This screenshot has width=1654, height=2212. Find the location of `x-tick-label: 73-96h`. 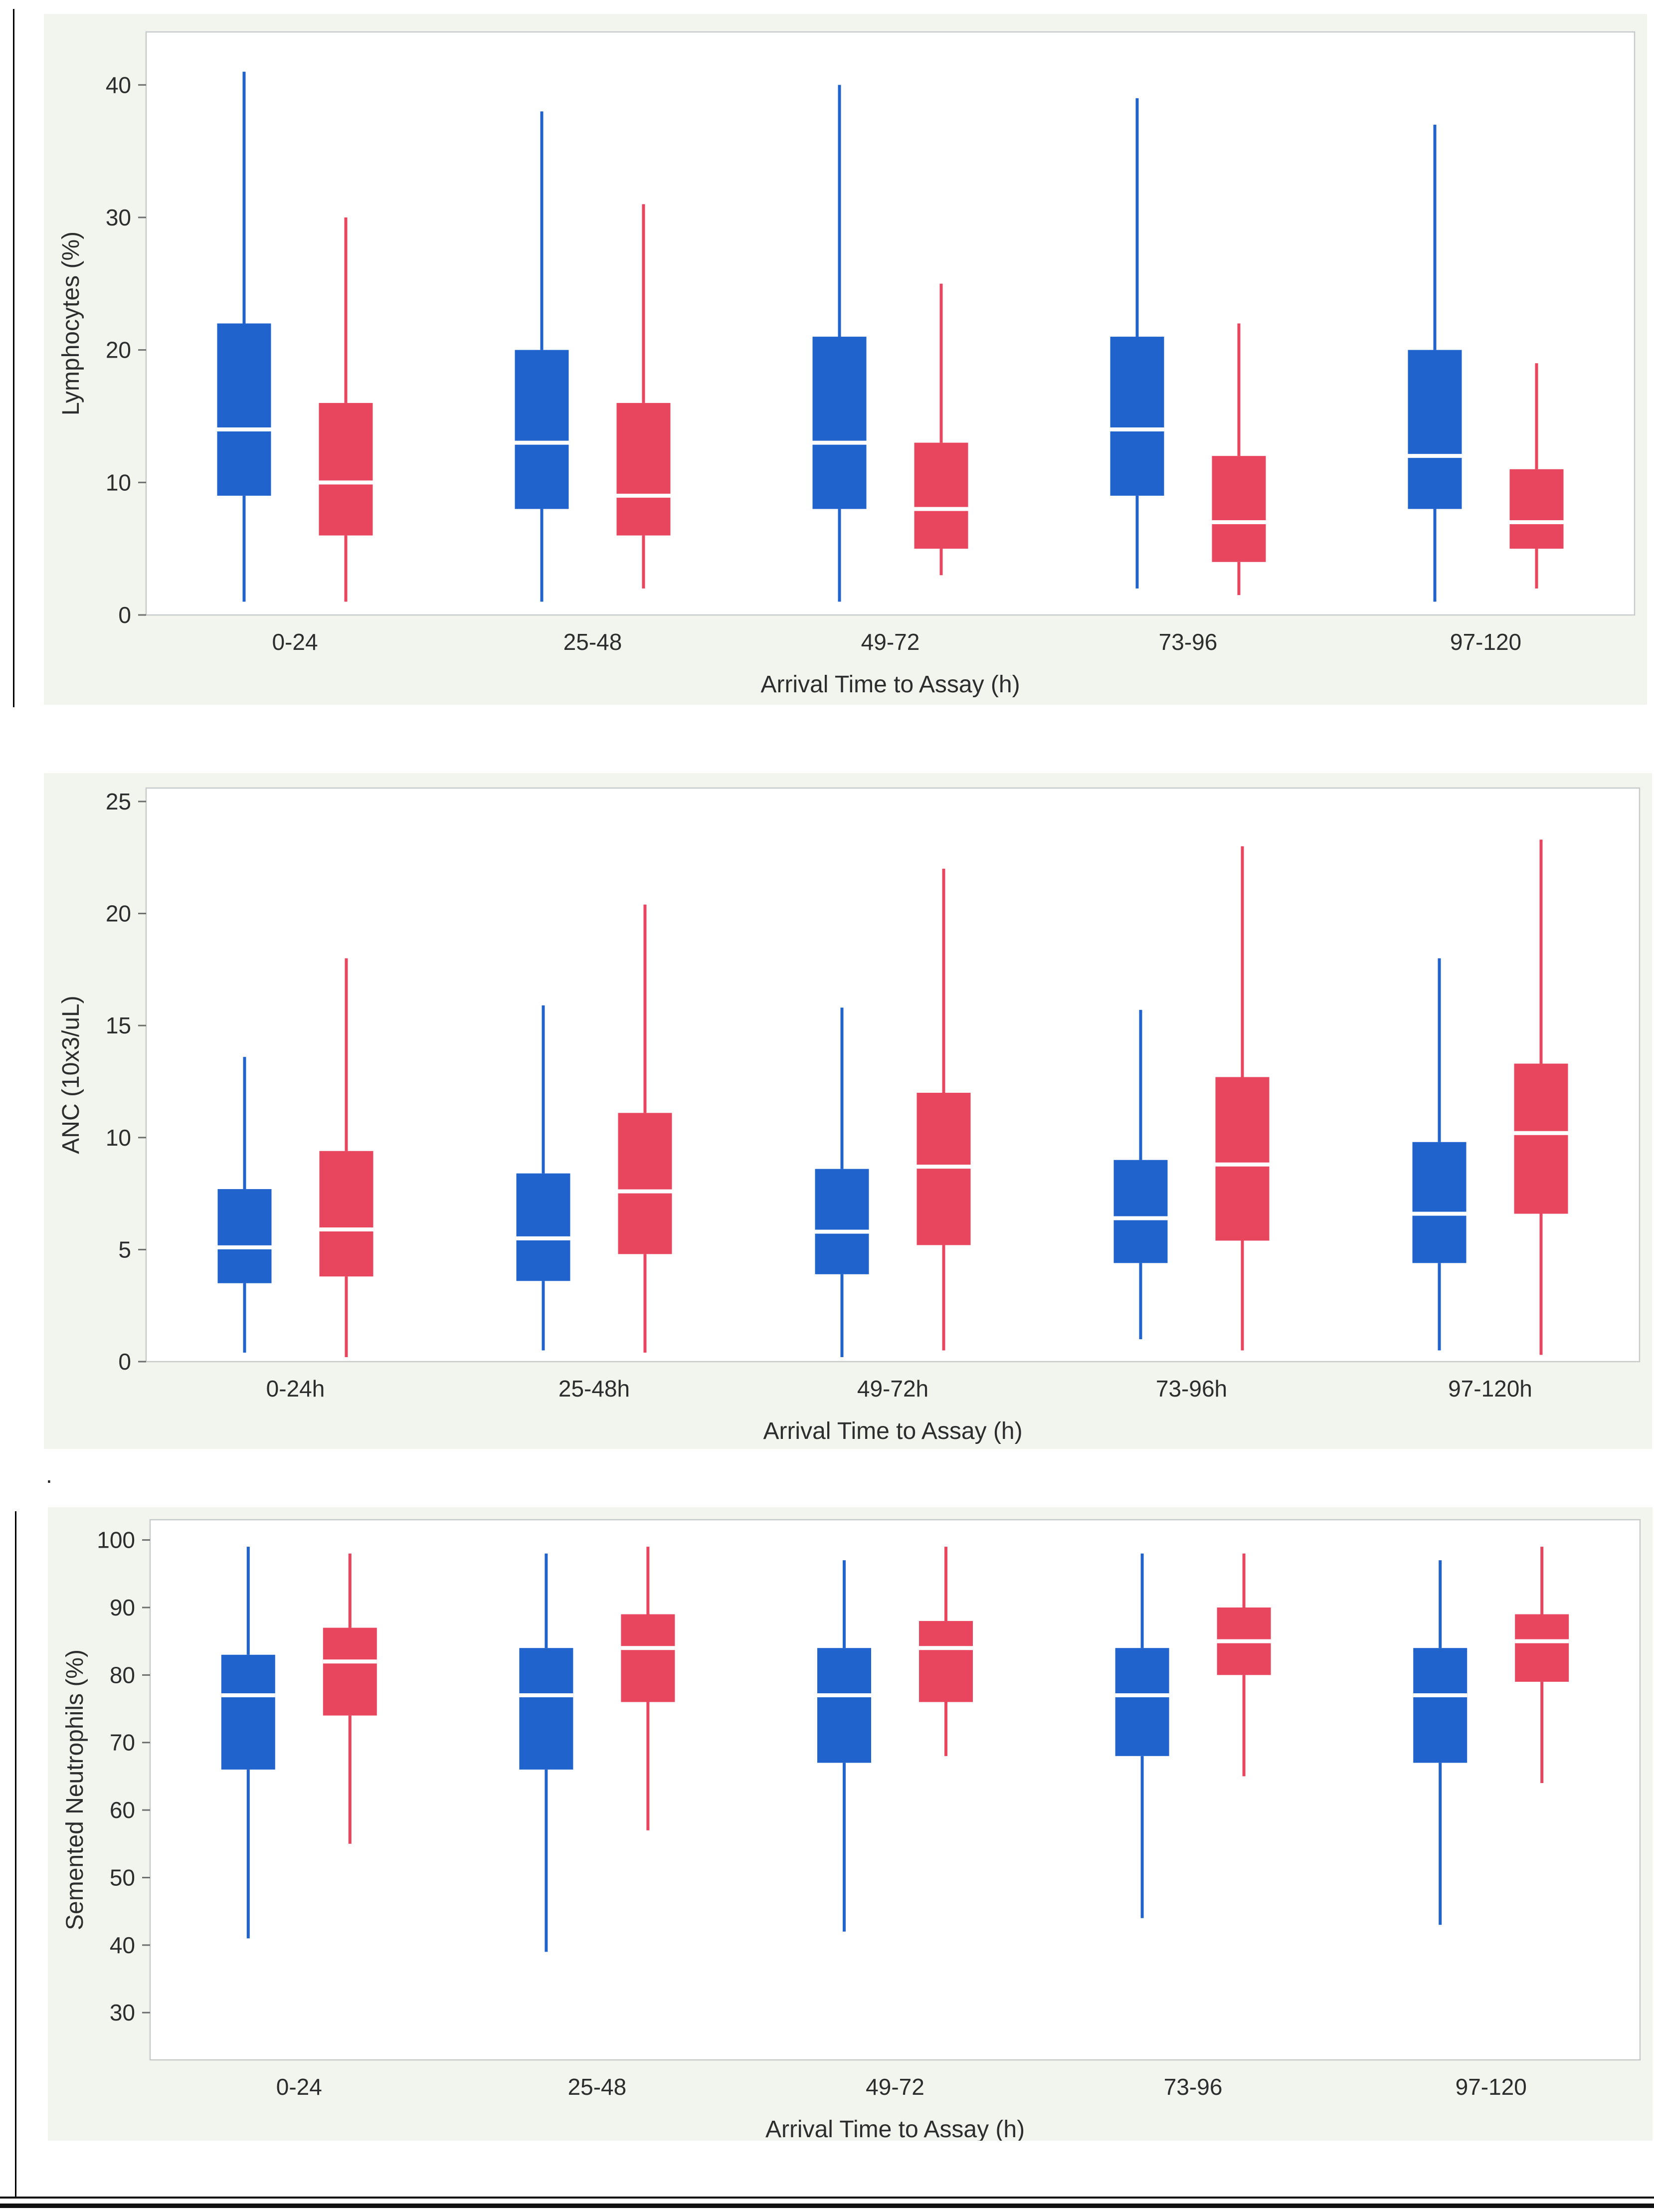

x-tick-label: 73-96h is located at coordinates (1191, 1389).